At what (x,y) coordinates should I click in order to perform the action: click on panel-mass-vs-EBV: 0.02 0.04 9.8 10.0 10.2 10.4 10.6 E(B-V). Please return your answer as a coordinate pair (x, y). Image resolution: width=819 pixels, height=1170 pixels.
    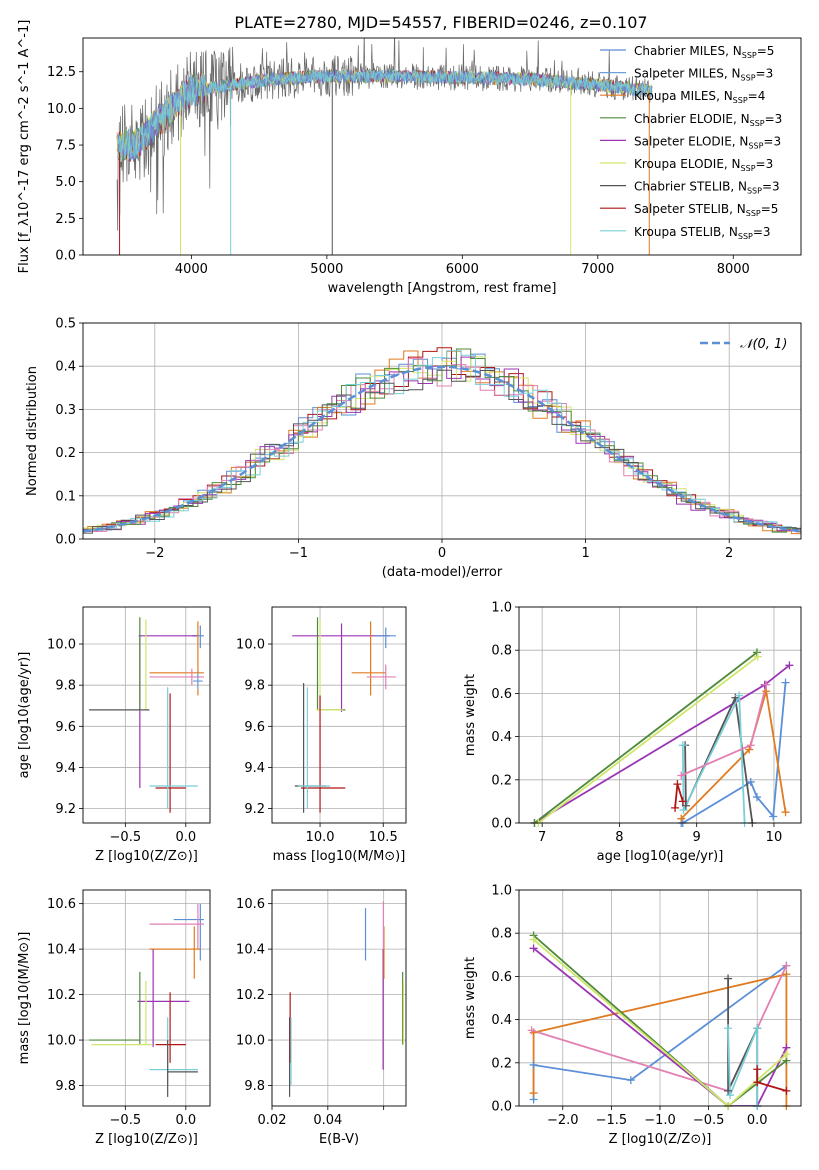
    Looking at the image, I should click on (321, 1018).